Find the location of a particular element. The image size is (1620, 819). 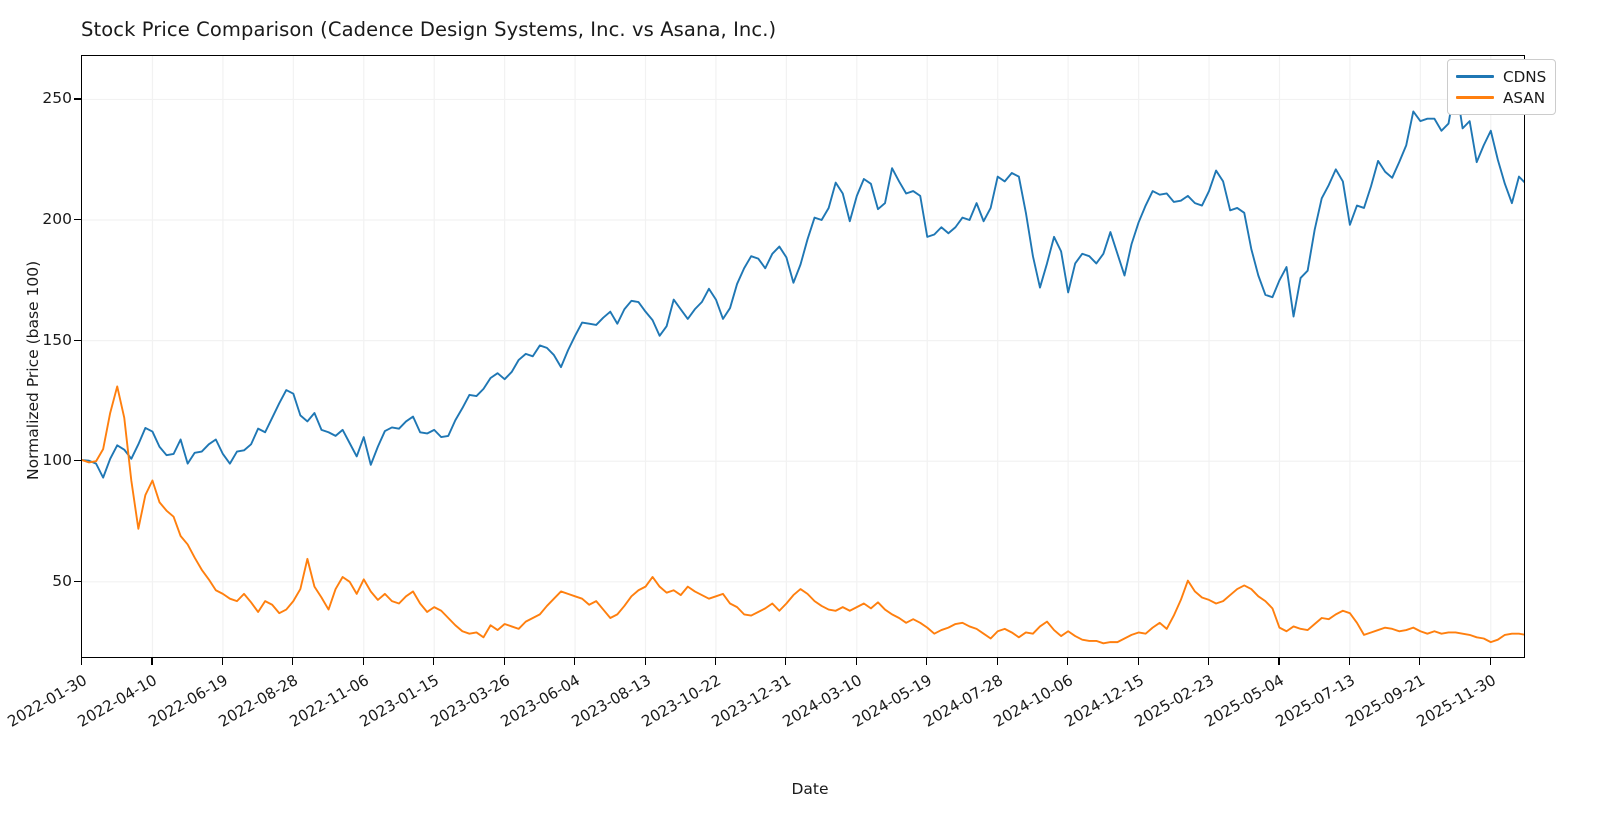

y-tick-label: 150 is located at coordinates (57, 339).